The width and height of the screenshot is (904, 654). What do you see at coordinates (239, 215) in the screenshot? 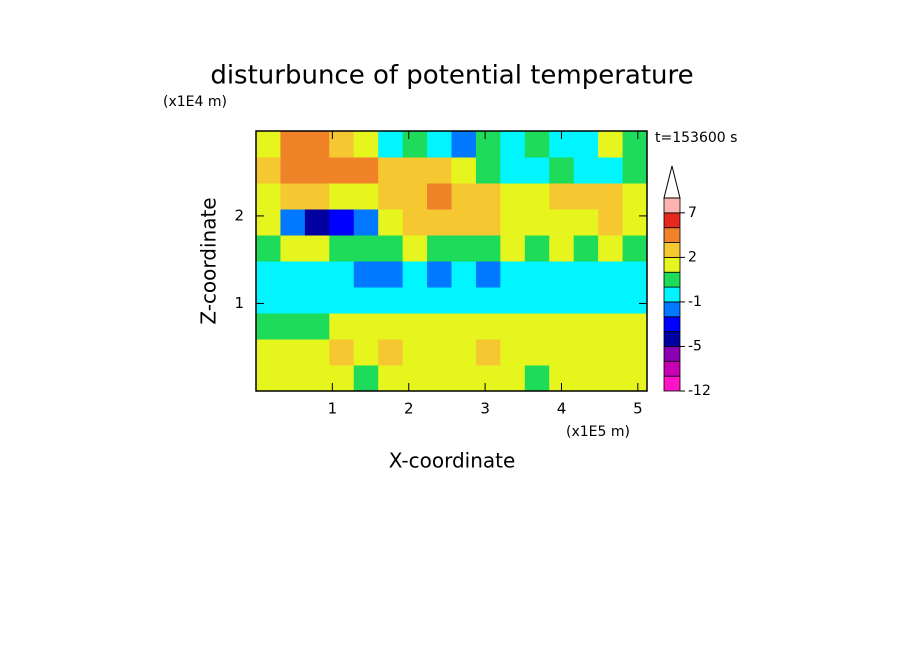
I see `y-tick-label: 2` at bounding box center [239, 215].